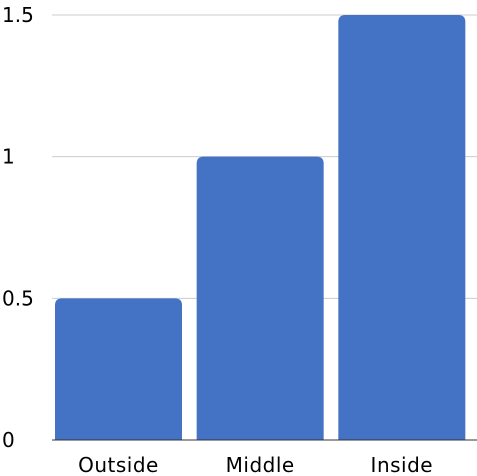 This screenshot has height=476, width=477. I want to click on y-tick-label: 1.5, so click(18, 15).